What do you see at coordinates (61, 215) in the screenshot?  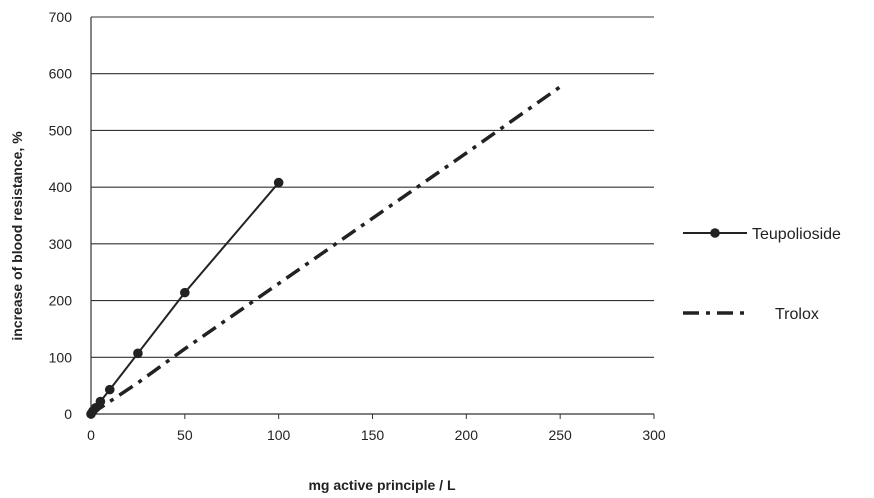 I see `y-tick-labels: 0 100 200 300 400 500 600 700` at bounding box center [61, 215].